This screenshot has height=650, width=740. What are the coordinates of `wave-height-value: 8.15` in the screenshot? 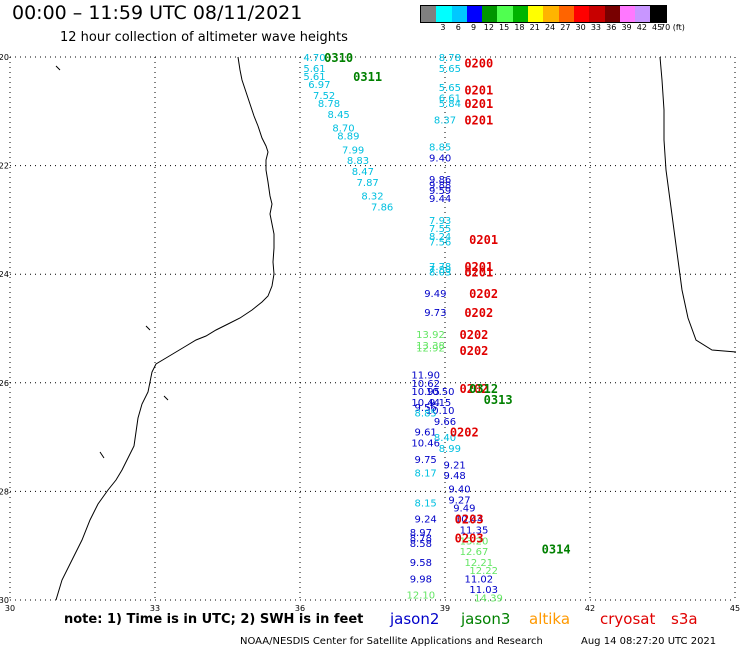 It's located at (426, 503).